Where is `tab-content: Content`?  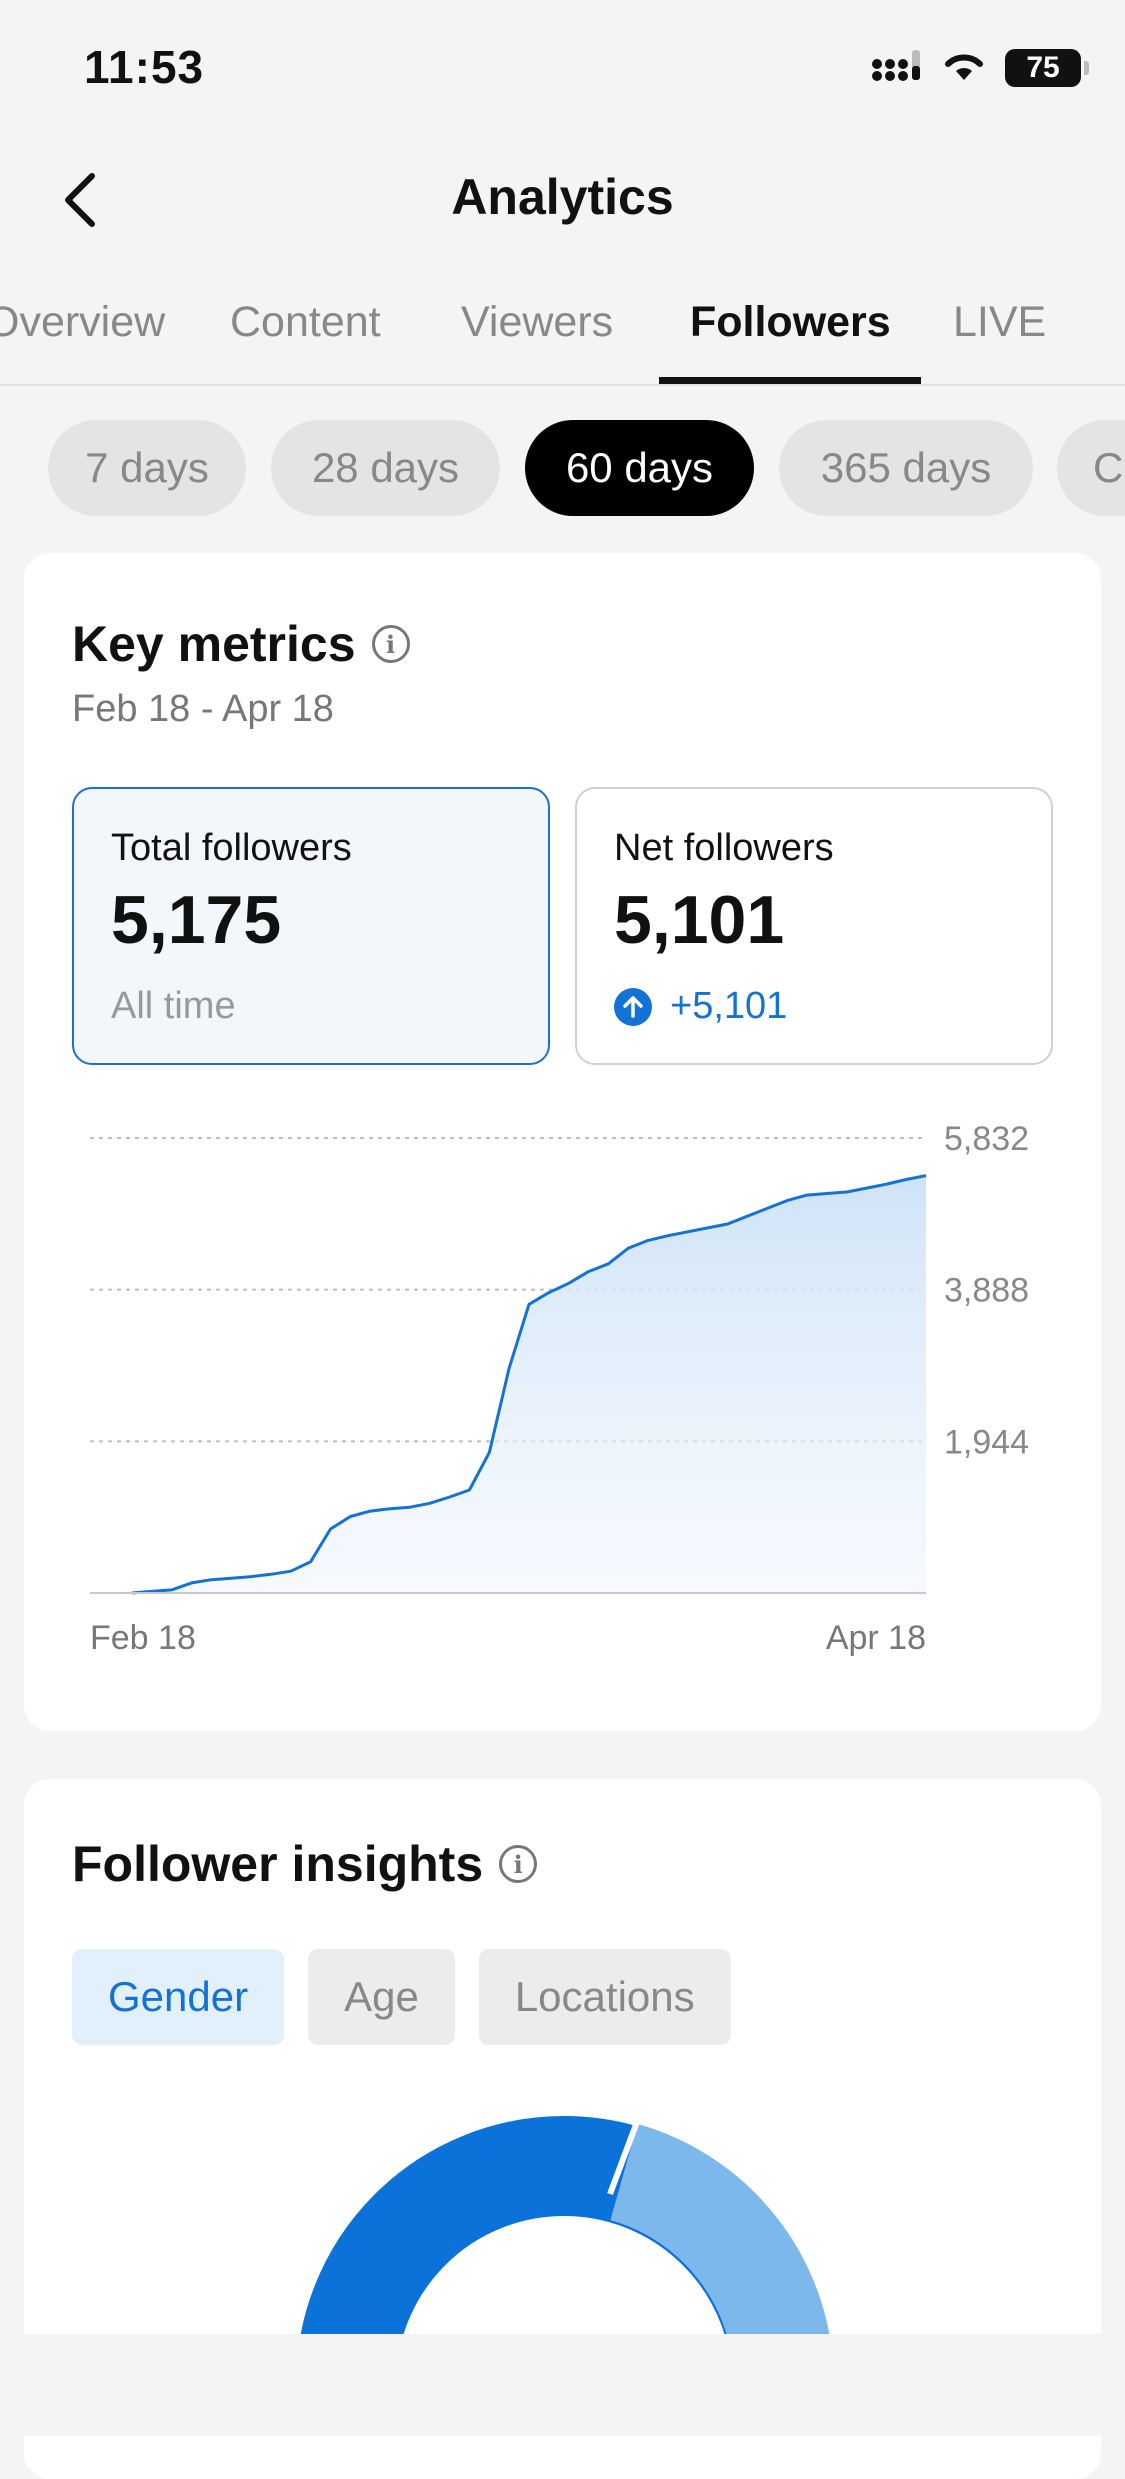
tab-content: Content is located at coordinates (305, 322).